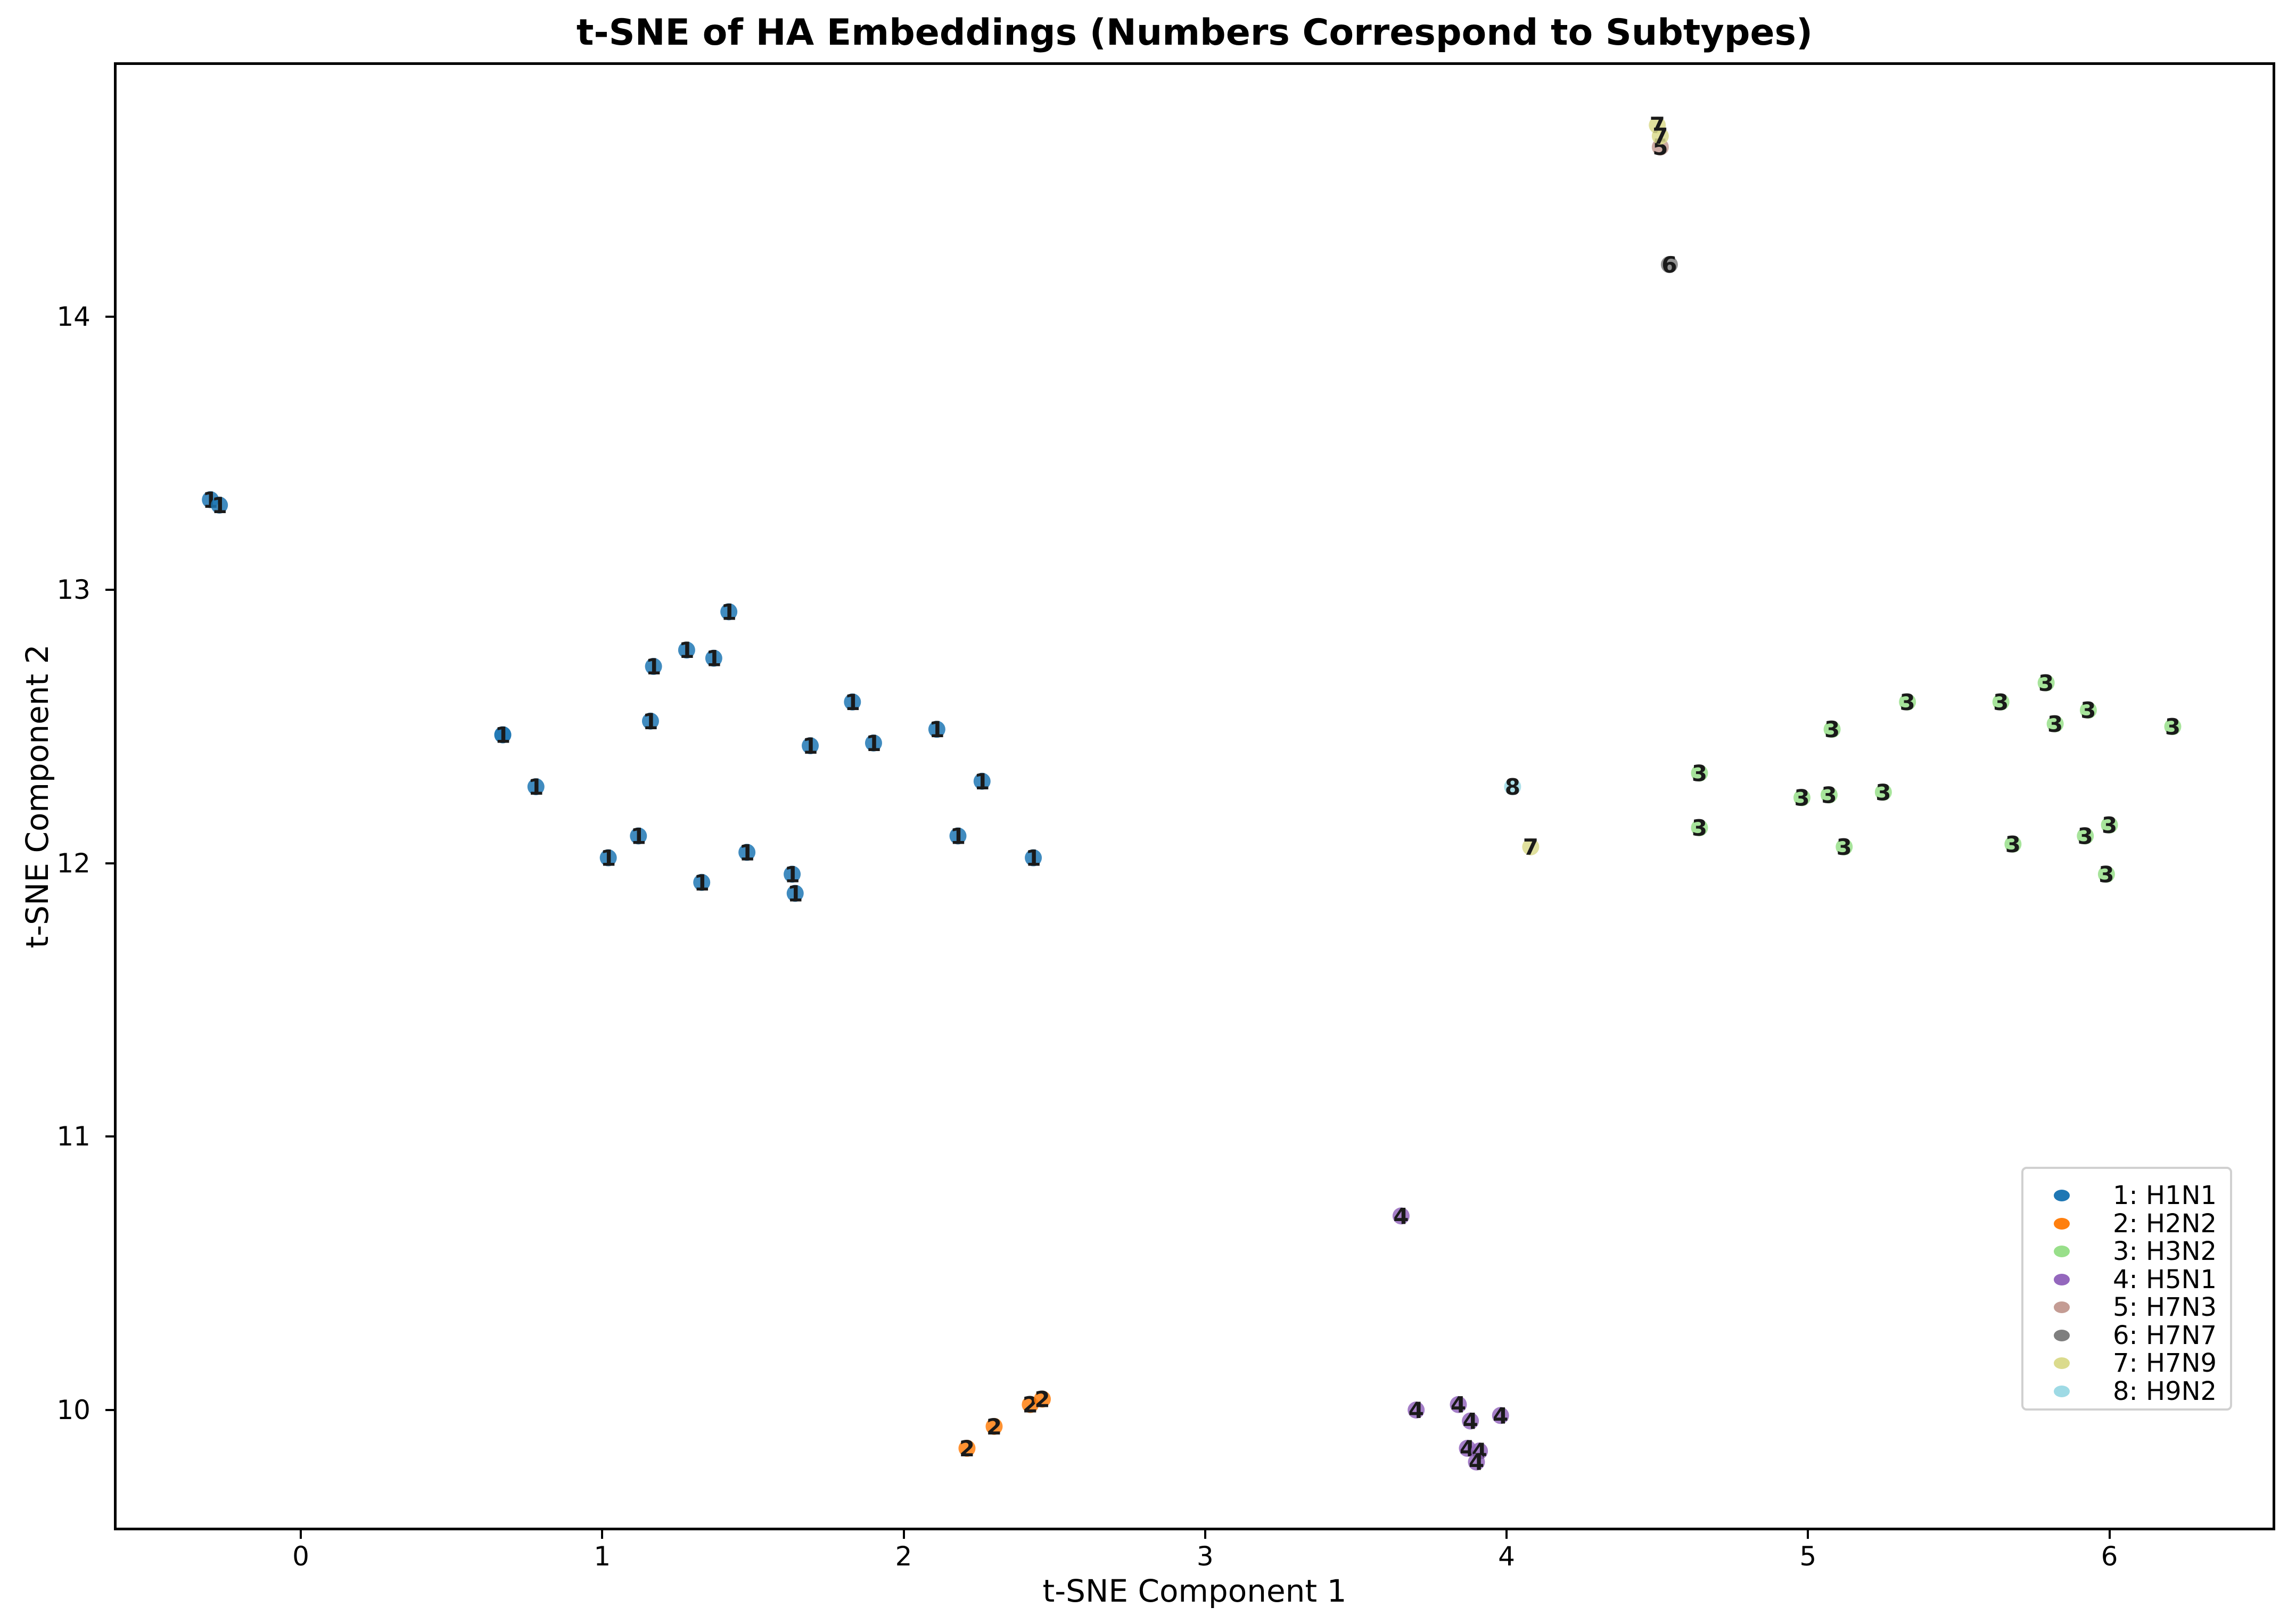 The image size is (2296, 1624). I want to click on point-label: 7, so click(1530, 847).